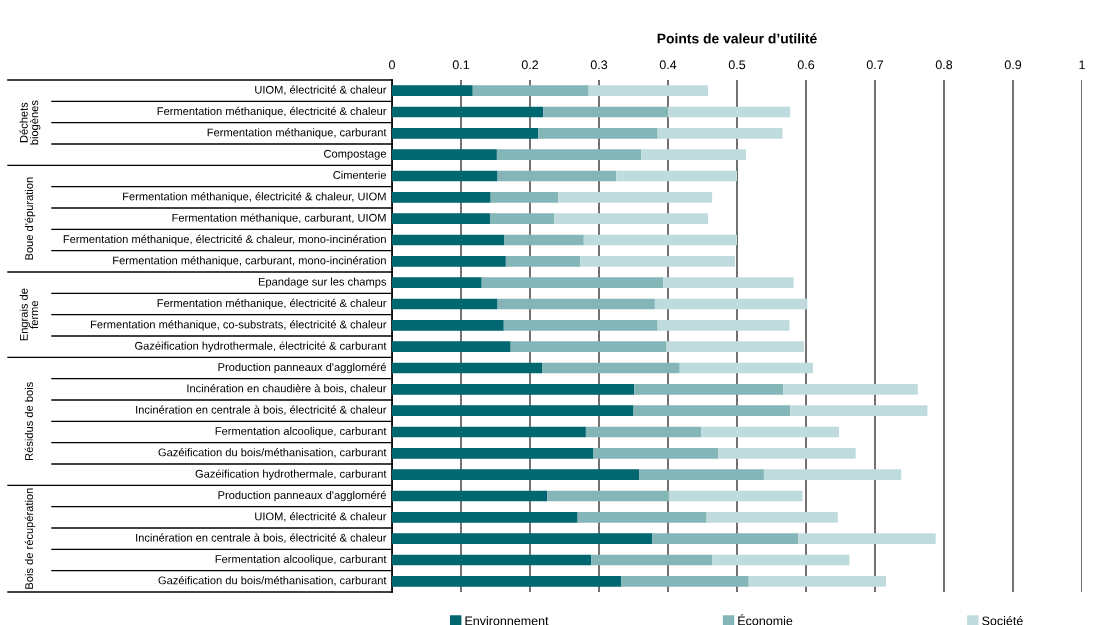 Image resolution: width=1094 pixels, height=625 pixels. I want to click on y-tick-label: Cimenterie, so click(359, 174).